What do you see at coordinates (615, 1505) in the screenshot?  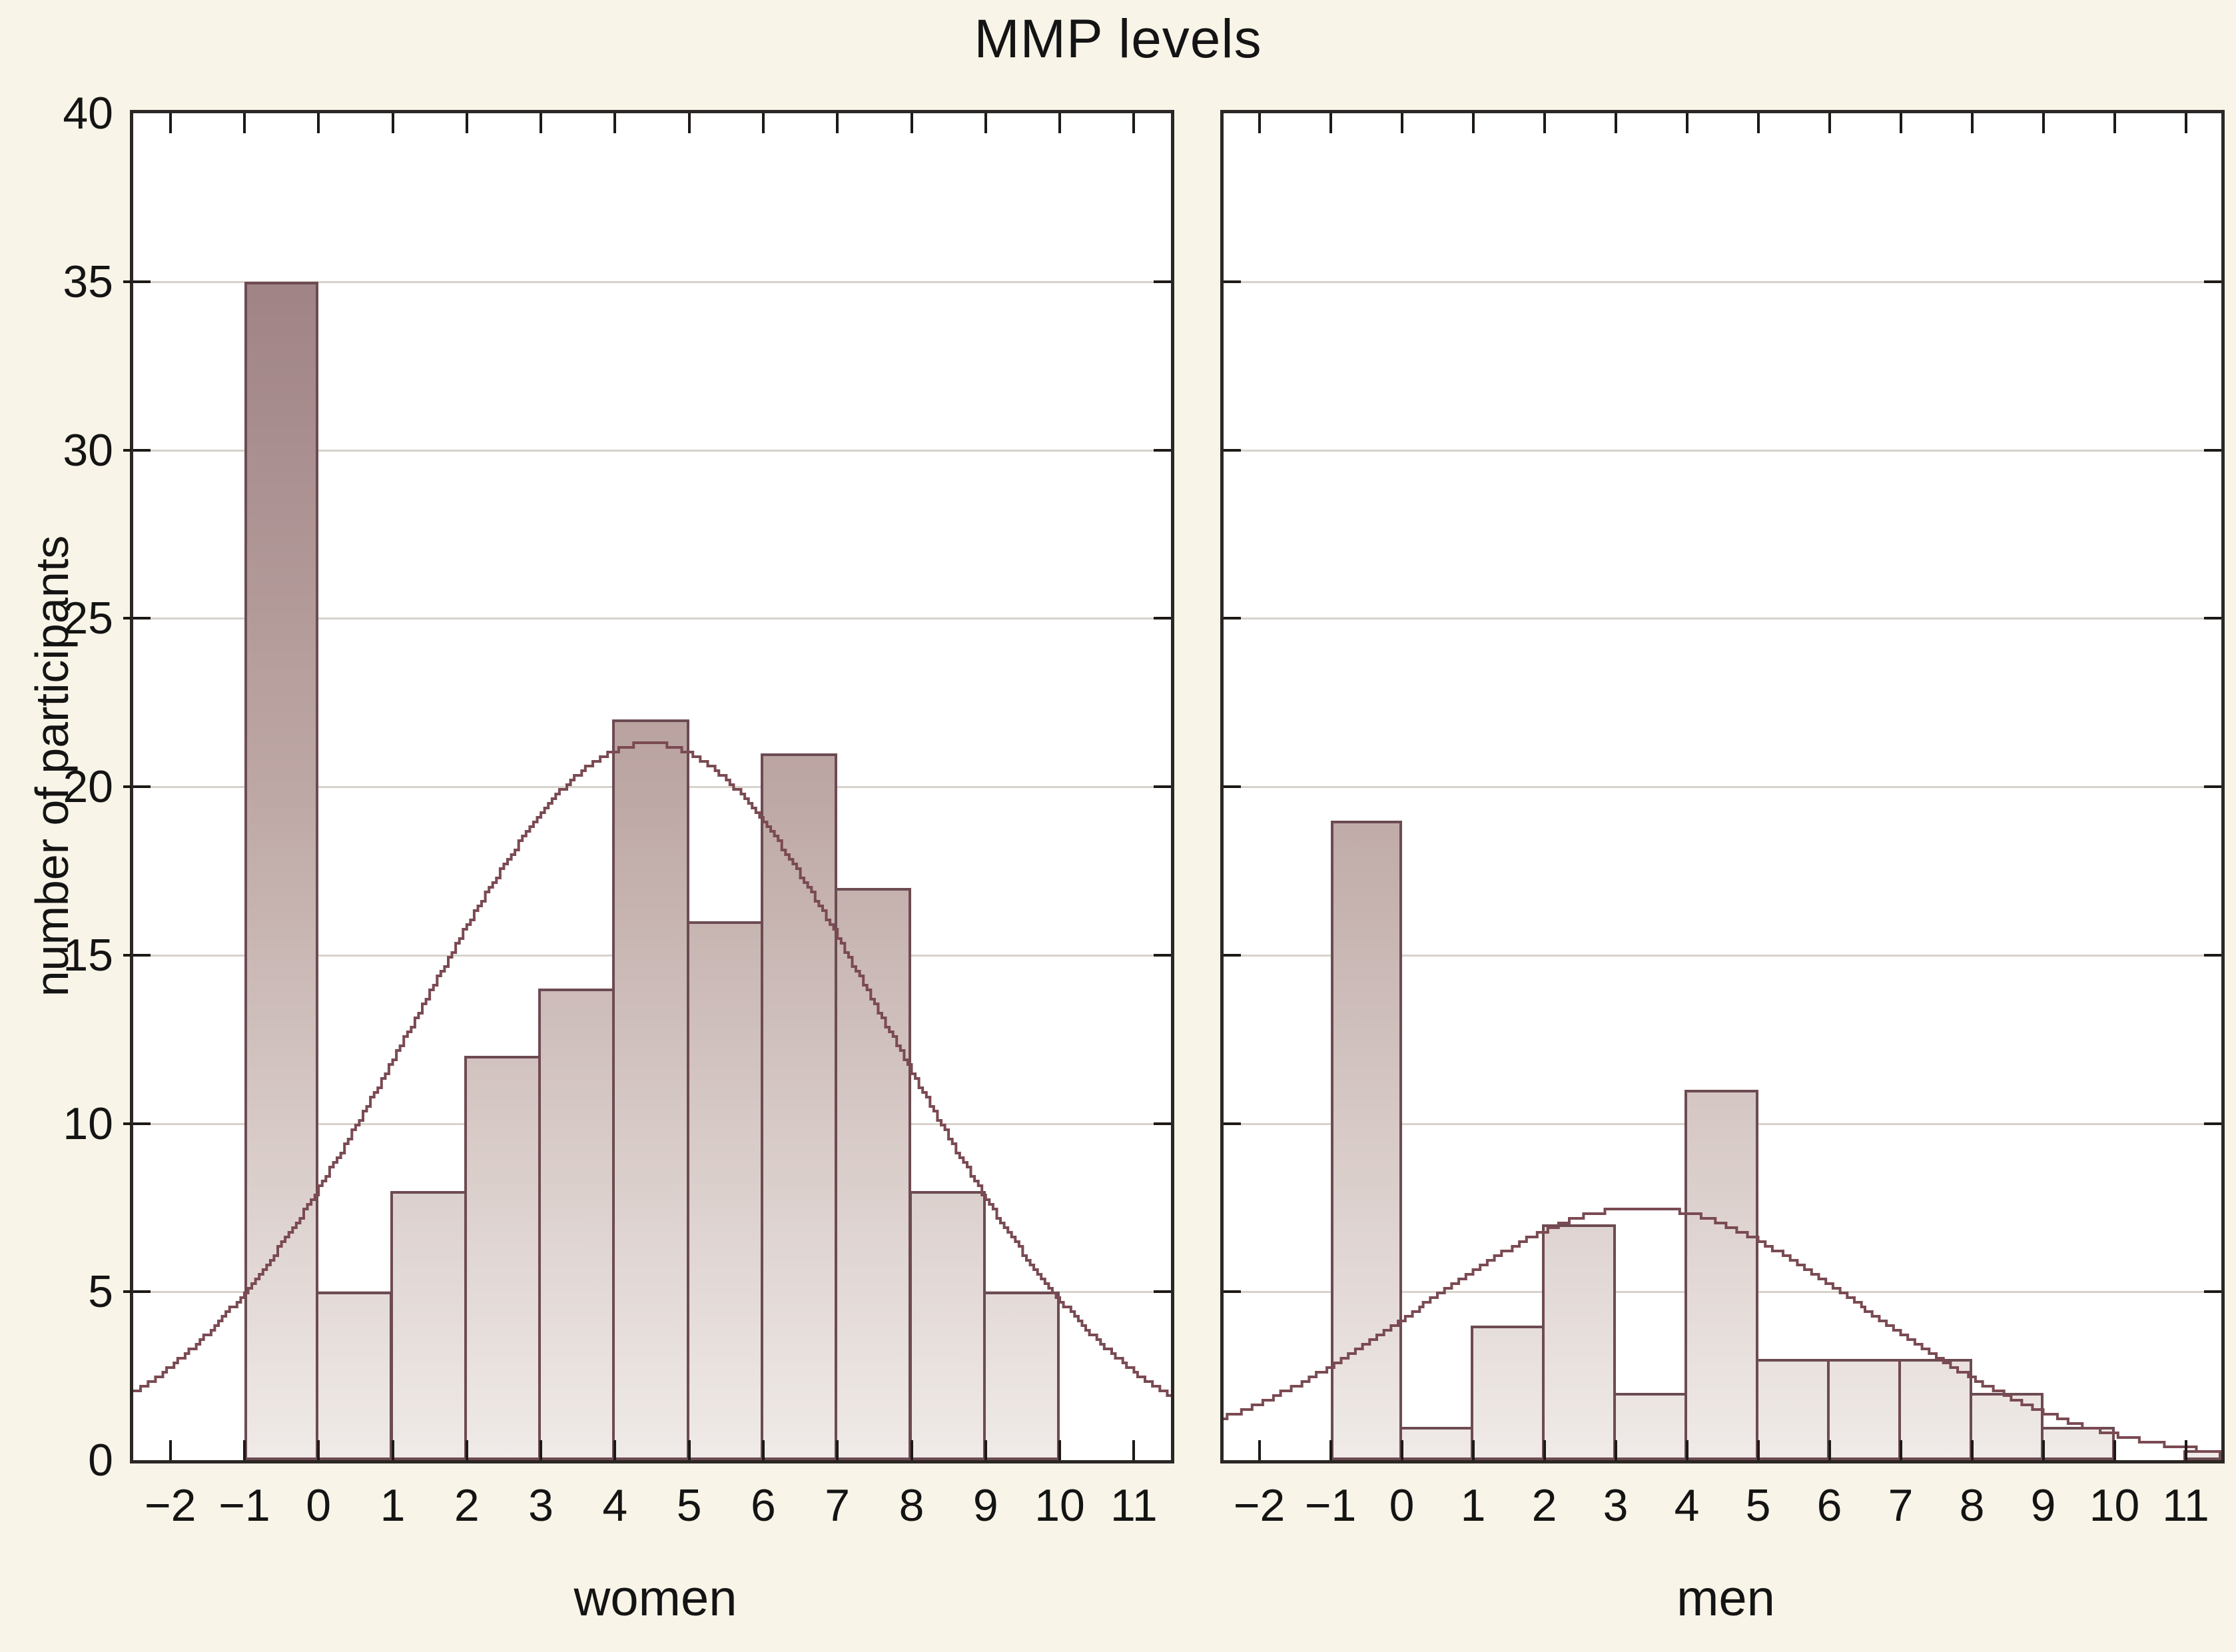 I see `x-tick-label: 4` at bounding box center [615, 1505].